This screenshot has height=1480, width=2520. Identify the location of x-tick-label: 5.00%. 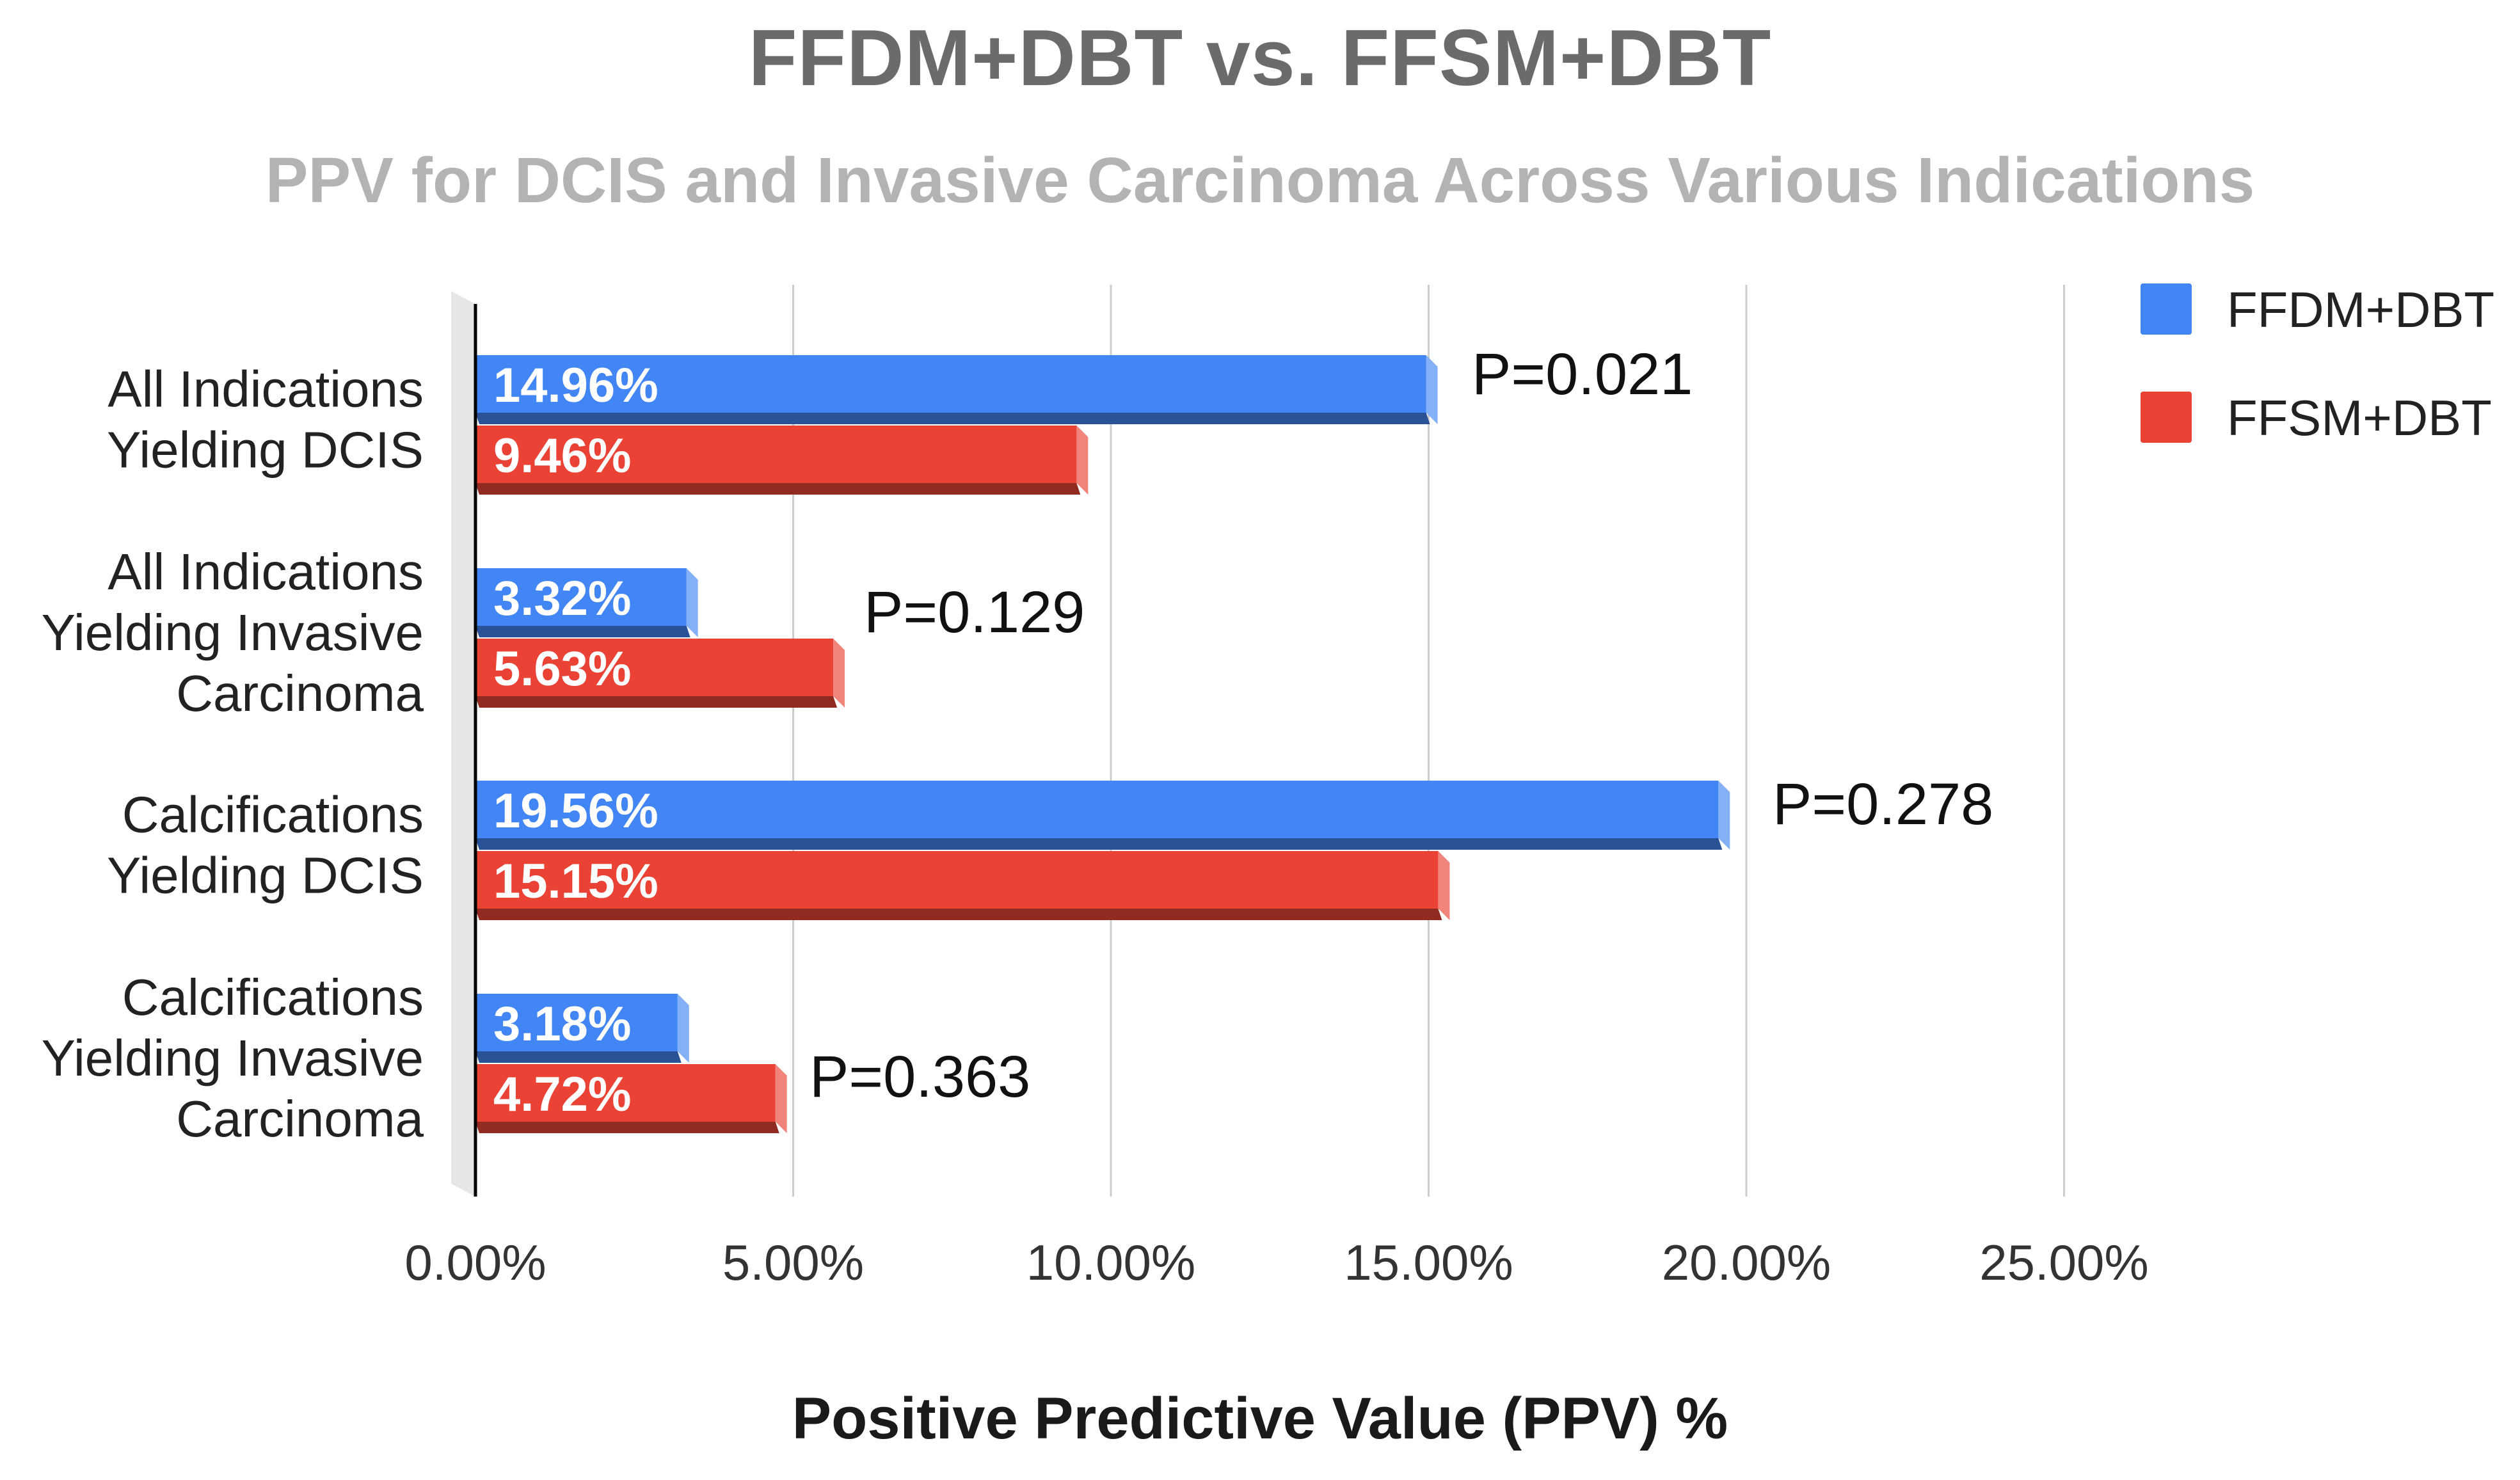
(793, 1262).